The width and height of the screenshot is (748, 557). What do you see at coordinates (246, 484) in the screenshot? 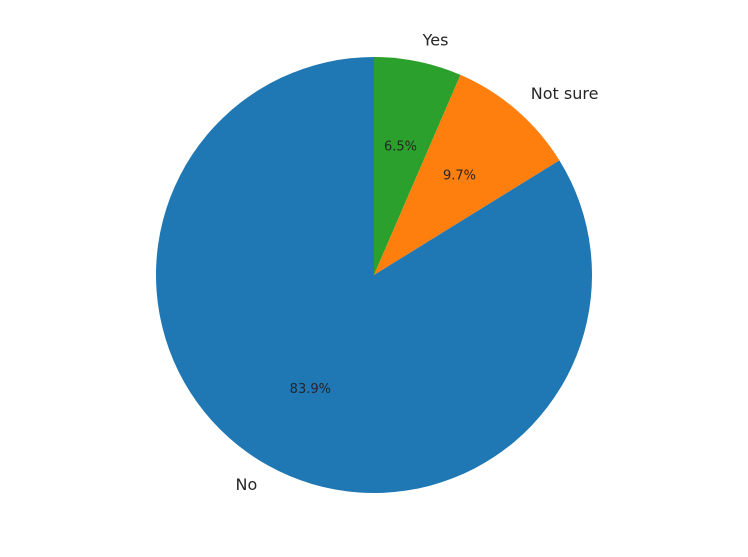
I see `pie-label-no: No` at bounding box center [246, 484].